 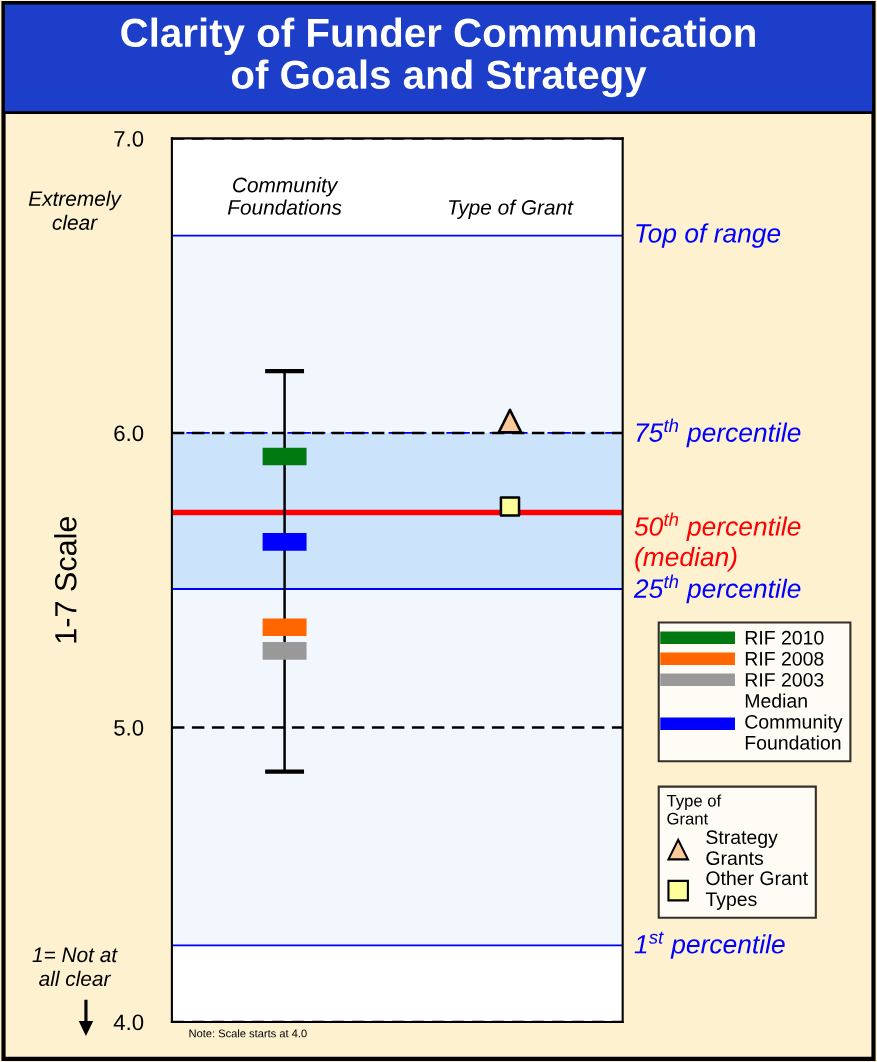 What do you see at coordinates (794, 721) in the screenshot?
I see `legend-label: Median Community Foundation` at bounding box center [794, 721].